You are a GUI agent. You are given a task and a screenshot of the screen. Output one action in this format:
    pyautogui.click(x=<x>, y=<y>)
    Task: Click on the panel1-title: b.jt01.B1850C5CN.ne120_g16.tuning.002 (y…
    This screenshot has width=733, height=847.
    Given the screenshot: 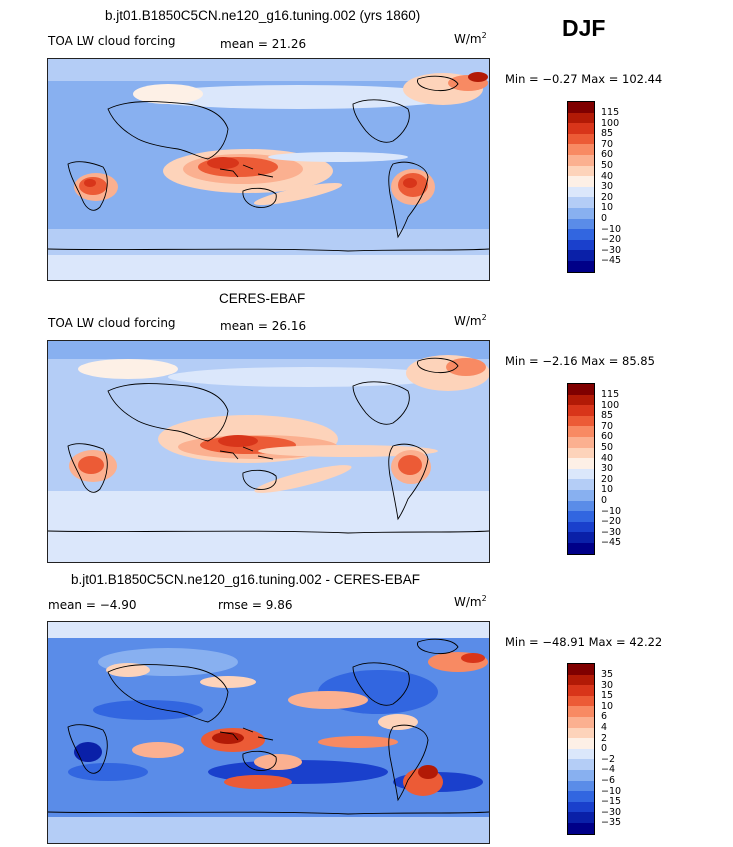 What is the action you would take?
    pyautogui.click(x=263, y=15)
    